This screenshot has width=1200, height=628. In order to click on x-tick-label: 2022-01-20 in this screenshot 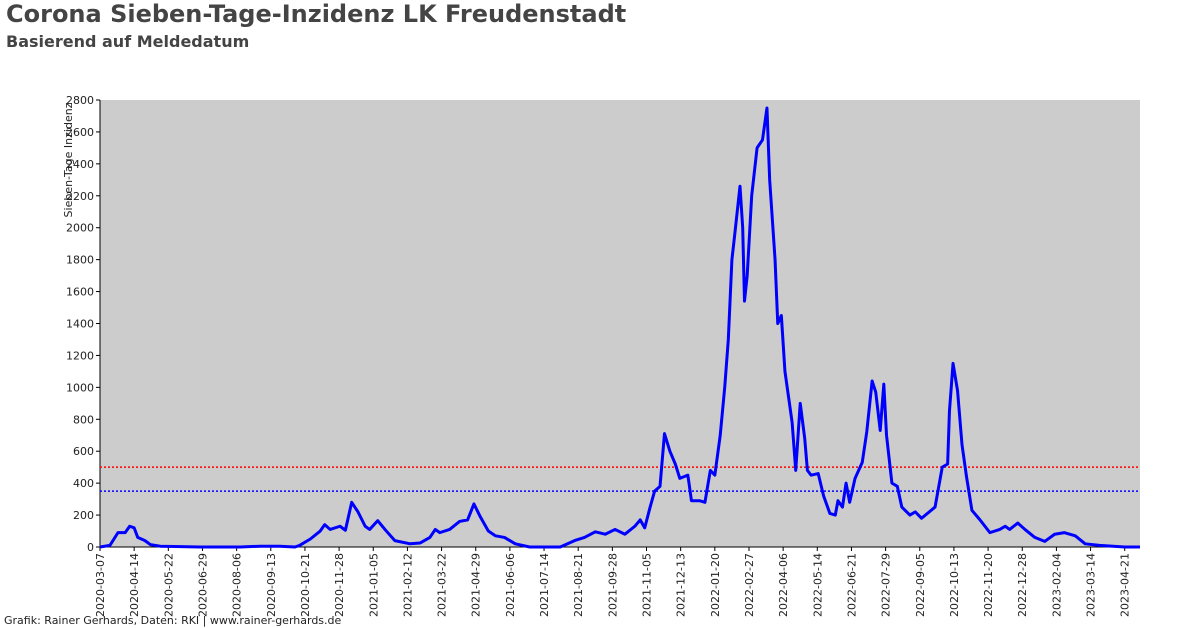, I will do `click(715, 585)`.